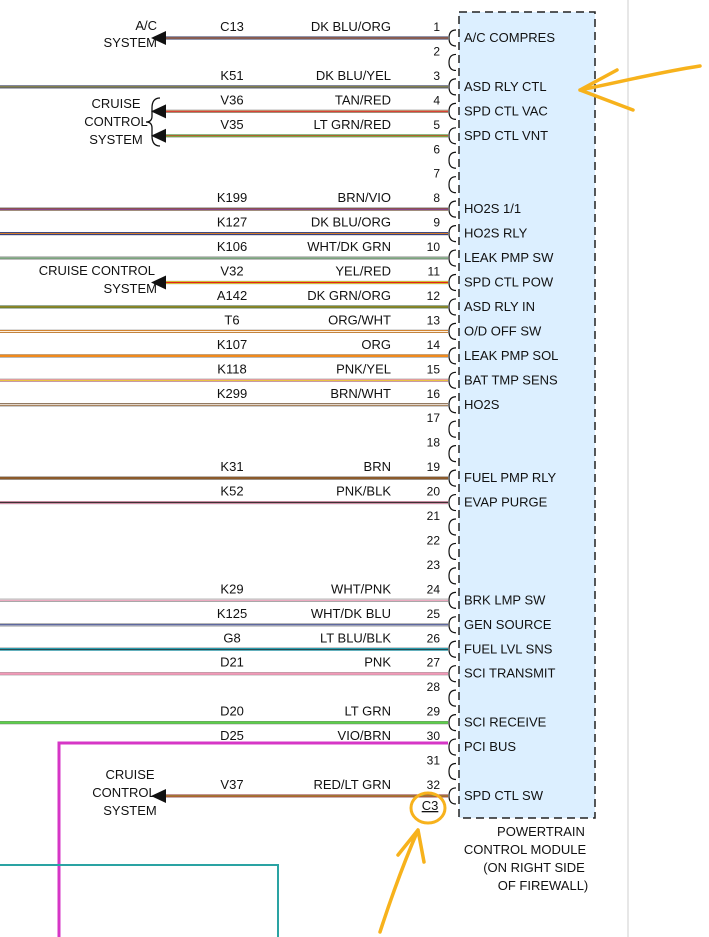  I want to click on circuit-id: K51, so click(231, 75).